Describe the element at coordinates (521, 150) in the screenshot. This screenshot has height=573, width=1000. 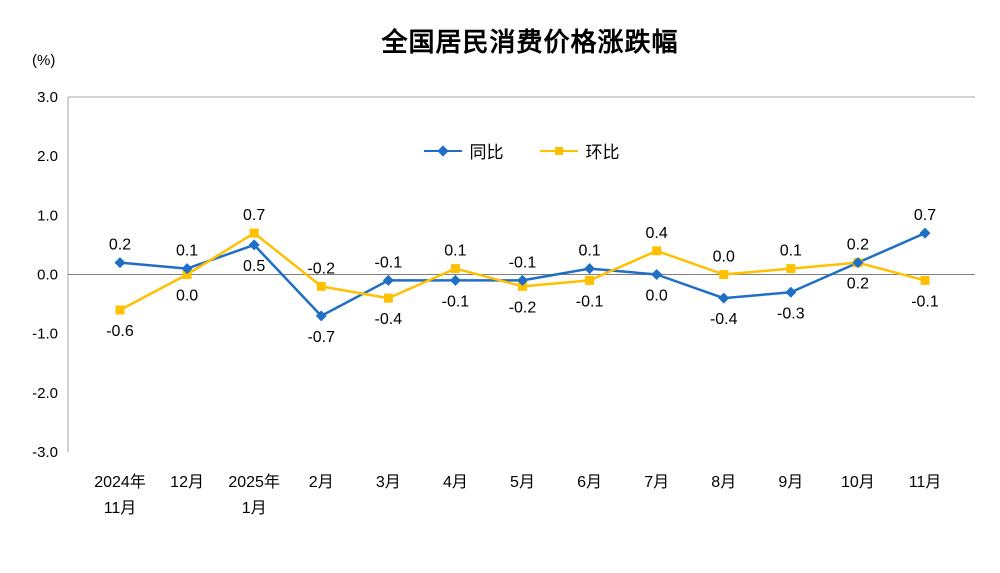
I see `chart-legend: 同比 环比` at that location.